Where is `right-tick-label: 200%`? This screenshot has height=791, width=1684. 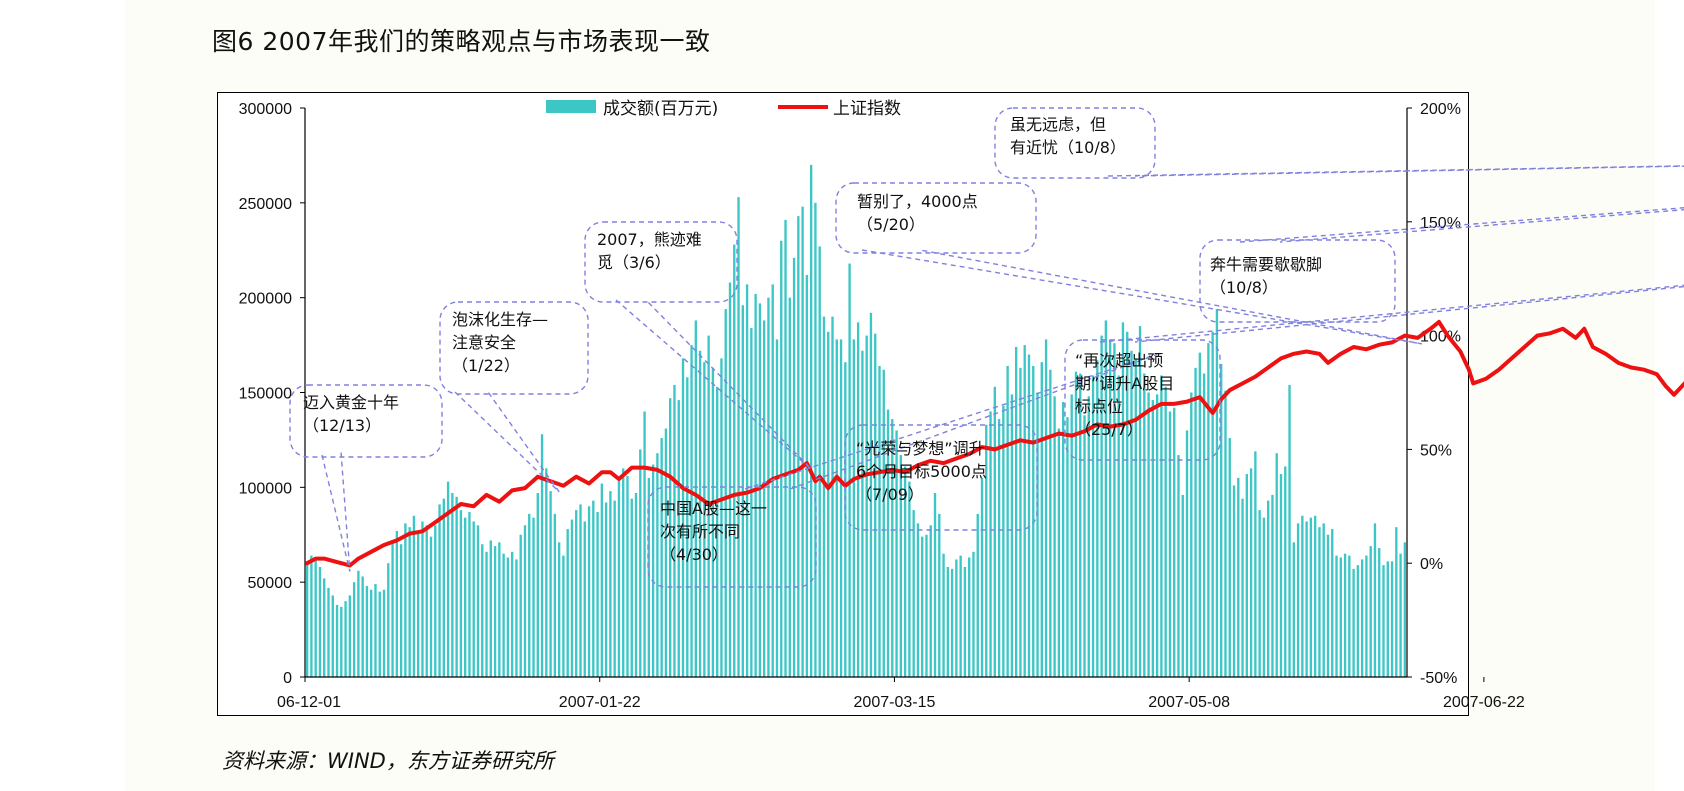
right-tick-label: 200% is located at coordinates (1440, 109).